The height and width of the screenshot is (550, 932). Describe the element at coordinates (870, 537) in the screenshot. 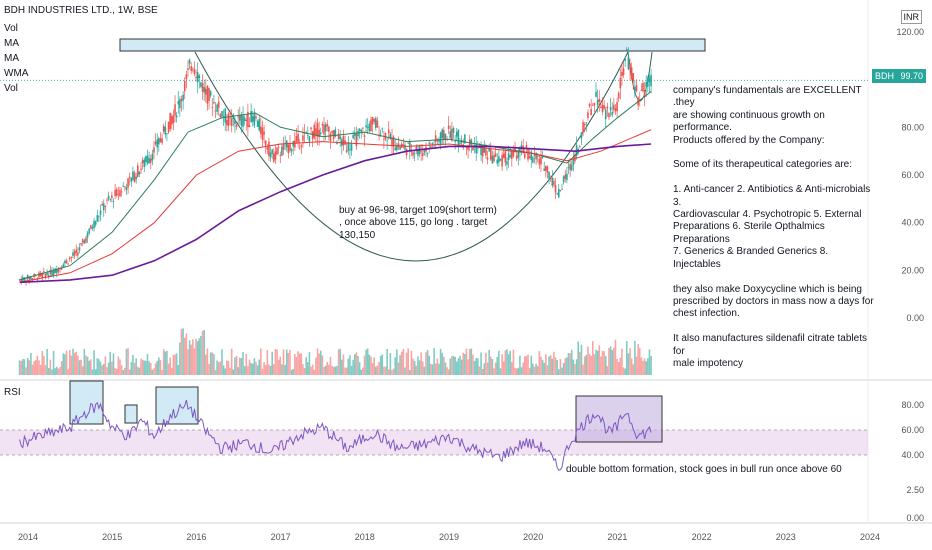

I see `x-tick-label: 2024` at that location.